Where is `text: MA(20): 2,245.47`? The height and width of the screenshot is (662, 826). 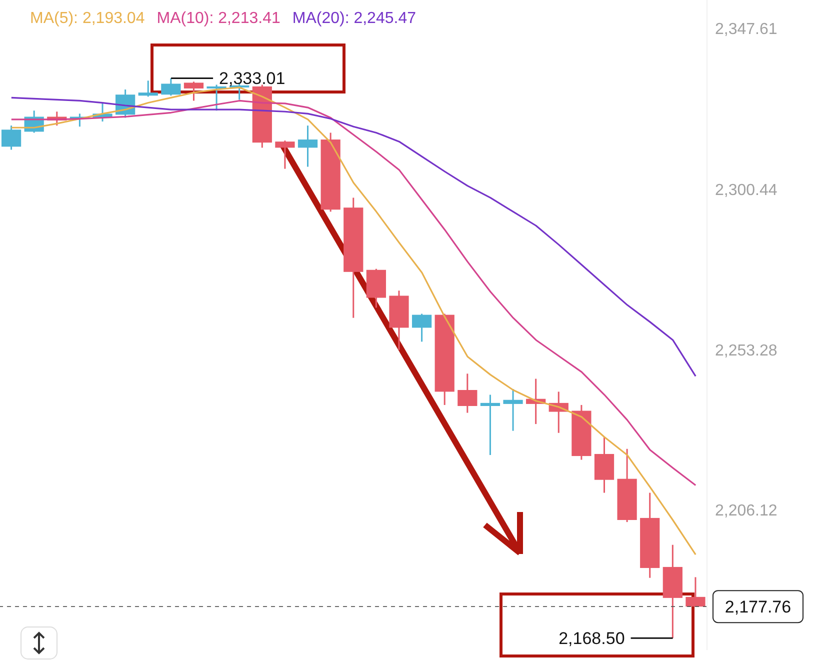
text: MA(20): 2,245.47 is located at coordinates (354, 19).